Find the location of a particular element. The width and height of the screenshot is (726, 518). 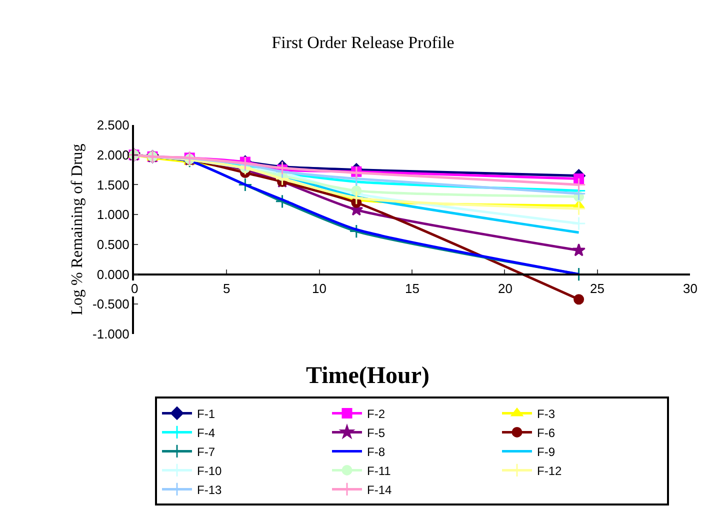

legend-label: F-13 is located at coordinates (209, 489).